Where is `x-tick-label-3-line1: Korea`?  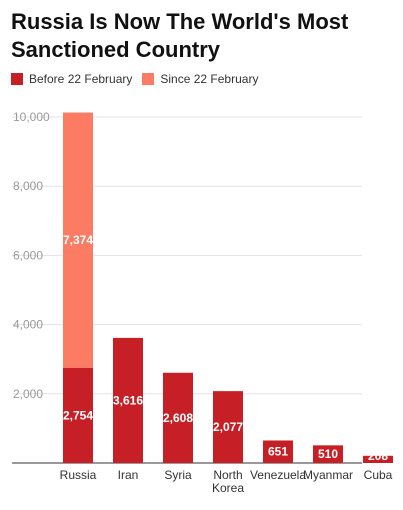 x-tick-label-3-line1: Korea is located at coordinates (228, 488).